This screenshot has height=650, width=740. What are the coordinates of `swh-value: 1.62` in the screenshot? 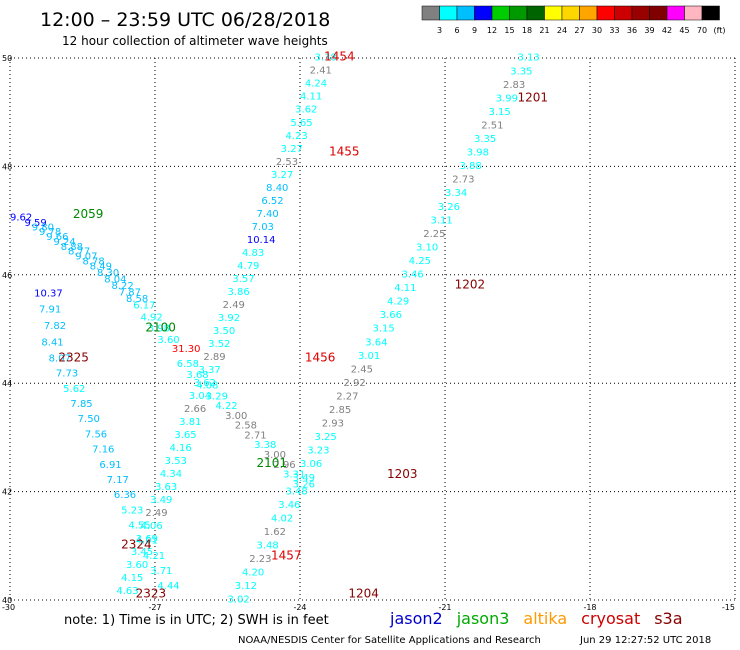 It's located at (275, 532).